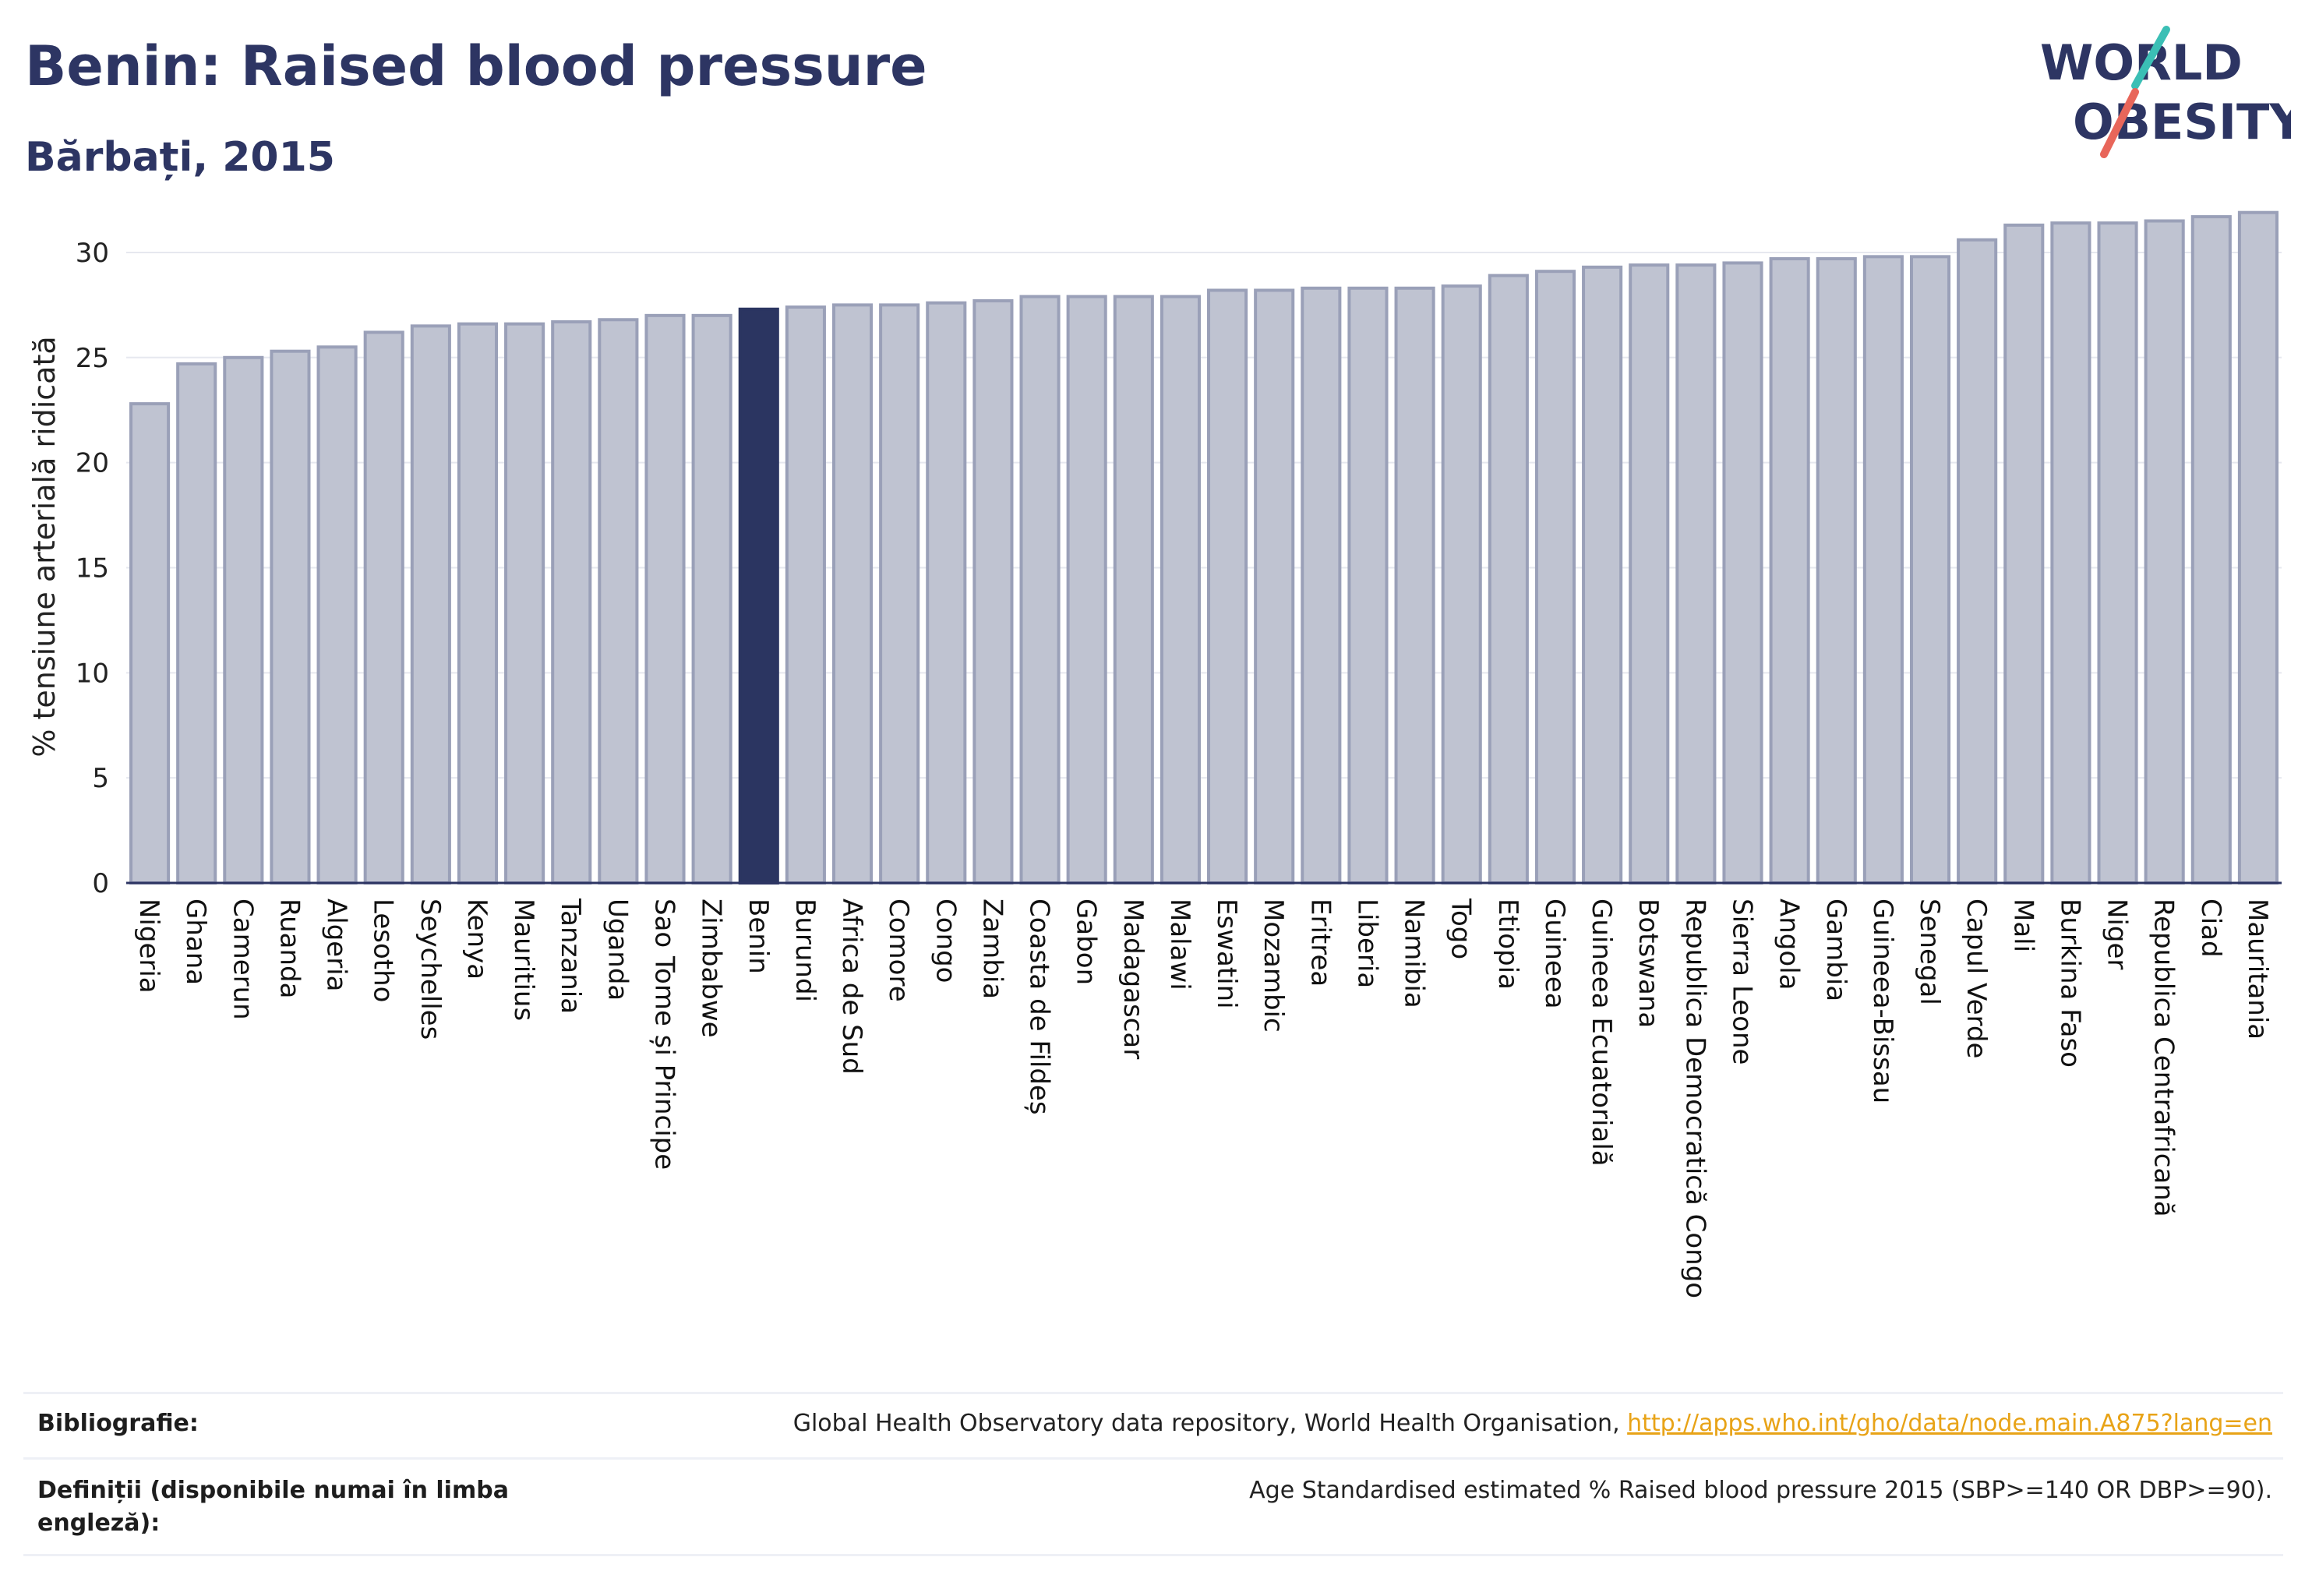 The width and height of the screenshot is (2305, 1596). I want to click on x-tick-label: Mauritania, so click(2257, 969).